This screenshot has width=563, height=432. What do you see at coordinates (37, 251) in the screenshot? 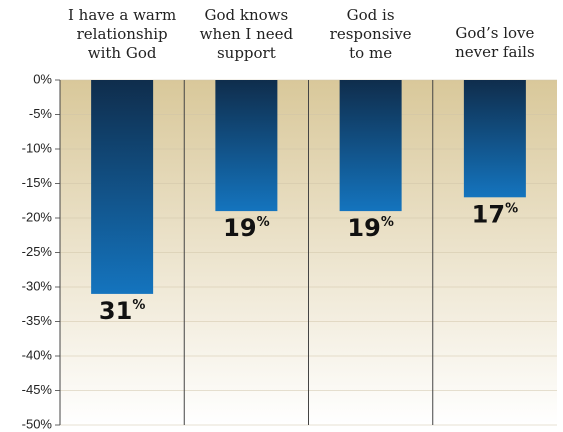
I see `y-tick-label: -25%` at bounding box center [37, 251].